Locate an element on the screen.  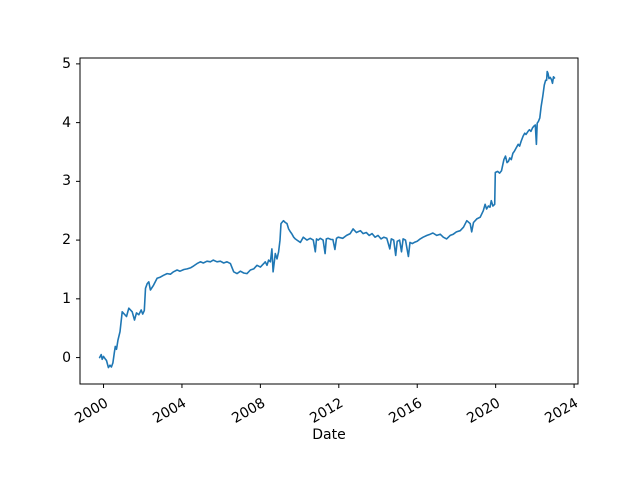
x-axis-title: Date is located at coordinates (329, 435).